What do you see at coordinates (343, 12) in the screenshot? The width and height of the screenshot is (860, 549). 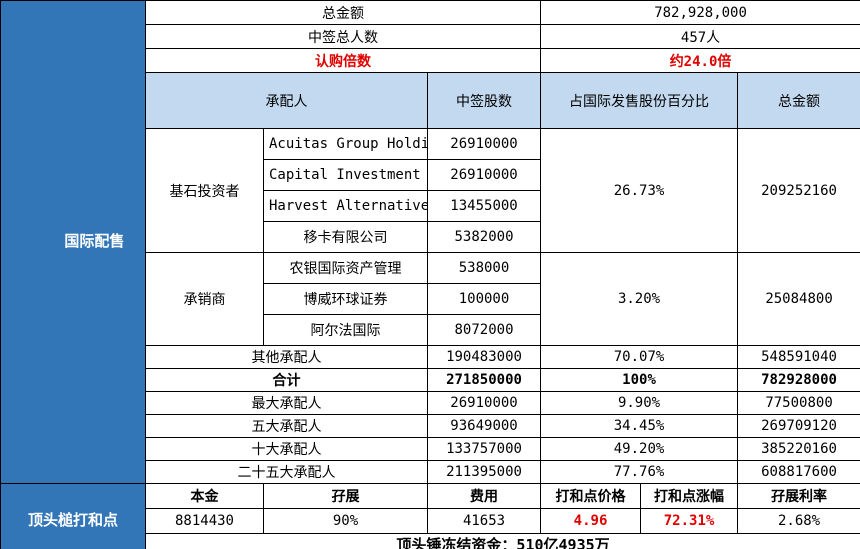 I see `total-amount-label: 总金额` at bounding box center [343, 12].